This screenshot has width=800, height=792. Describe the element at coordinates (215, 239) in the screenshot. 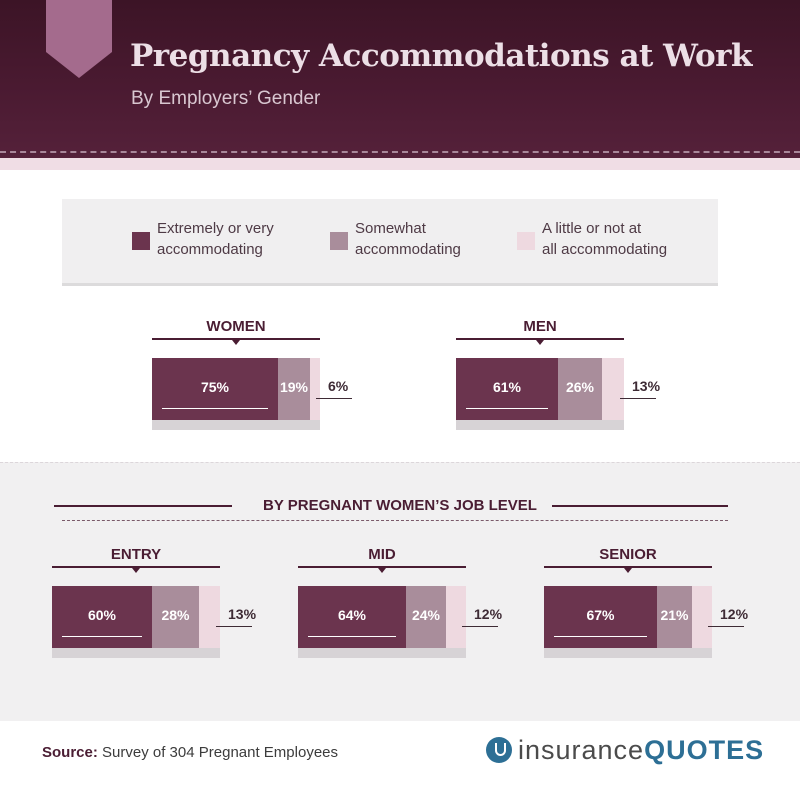

I see `legend-label: Extremely or very accommodating` at that location.